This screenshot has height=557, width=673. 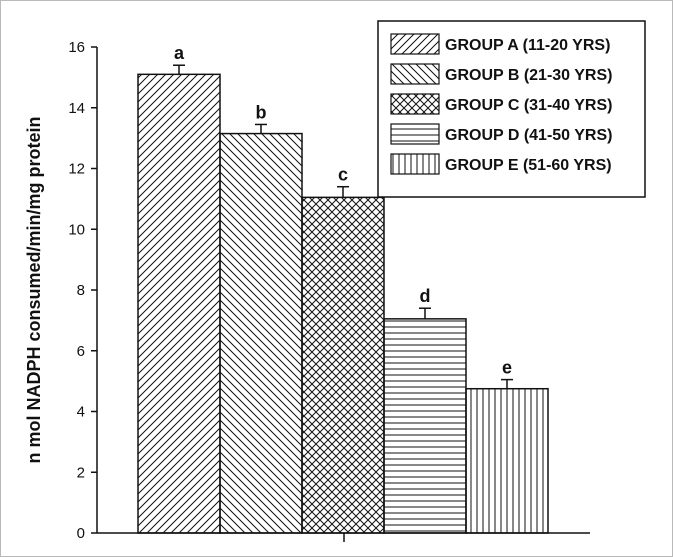 What do you see at coordinates (425, 296) in the screenshot?
I see `data-label: d` at bounding box center [425, 296].